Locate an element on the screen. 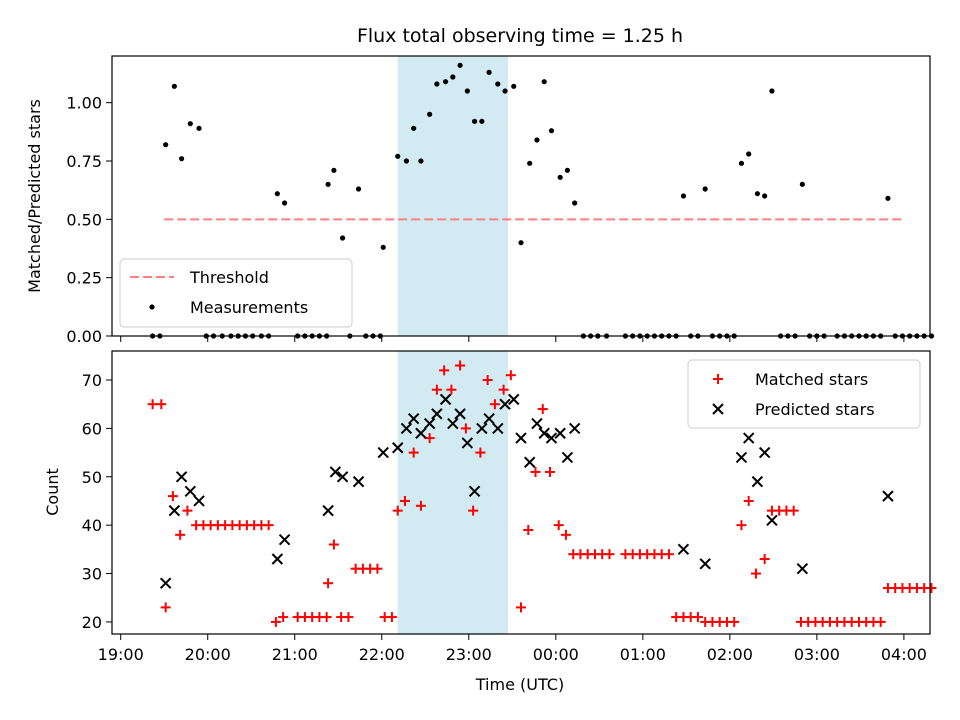 The height and width of the screenshot is (720, 960). bottom-y-tick-label: 50 is located at coordinates (92, 477).